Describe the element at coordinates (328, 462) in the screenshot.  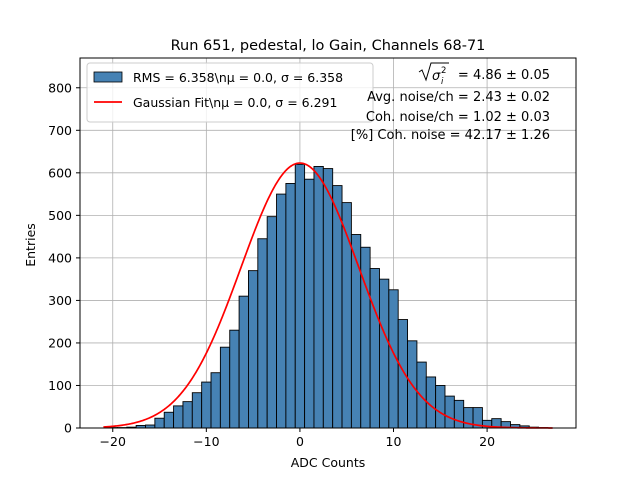
I see `x-axis-label: ADC Counts` at that location.